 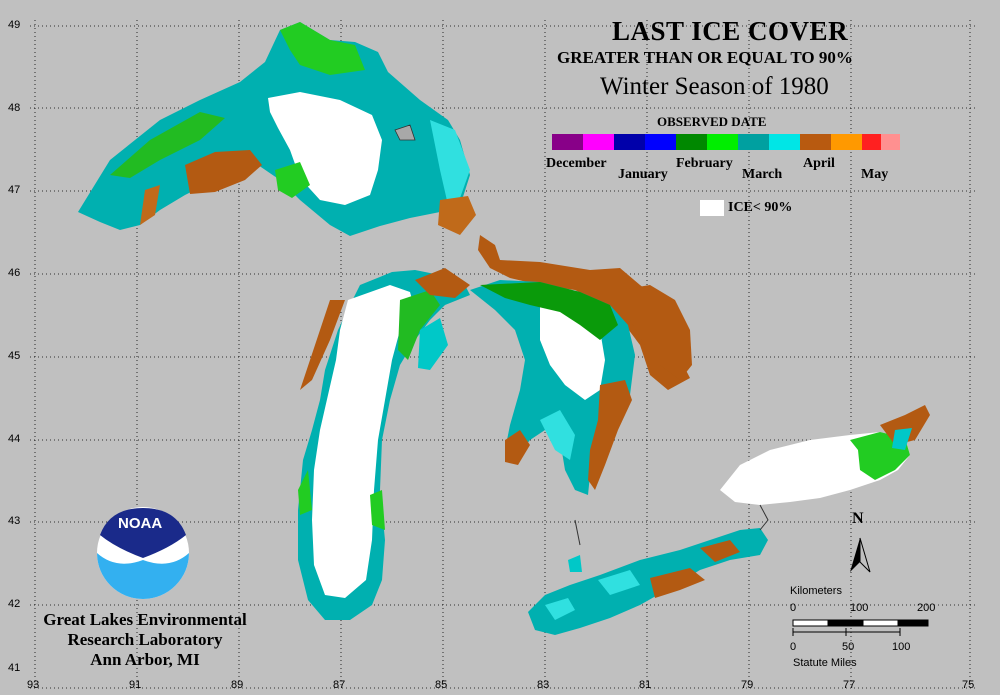 I want to click on legend-month-march: March, so click(x=762, y=174).